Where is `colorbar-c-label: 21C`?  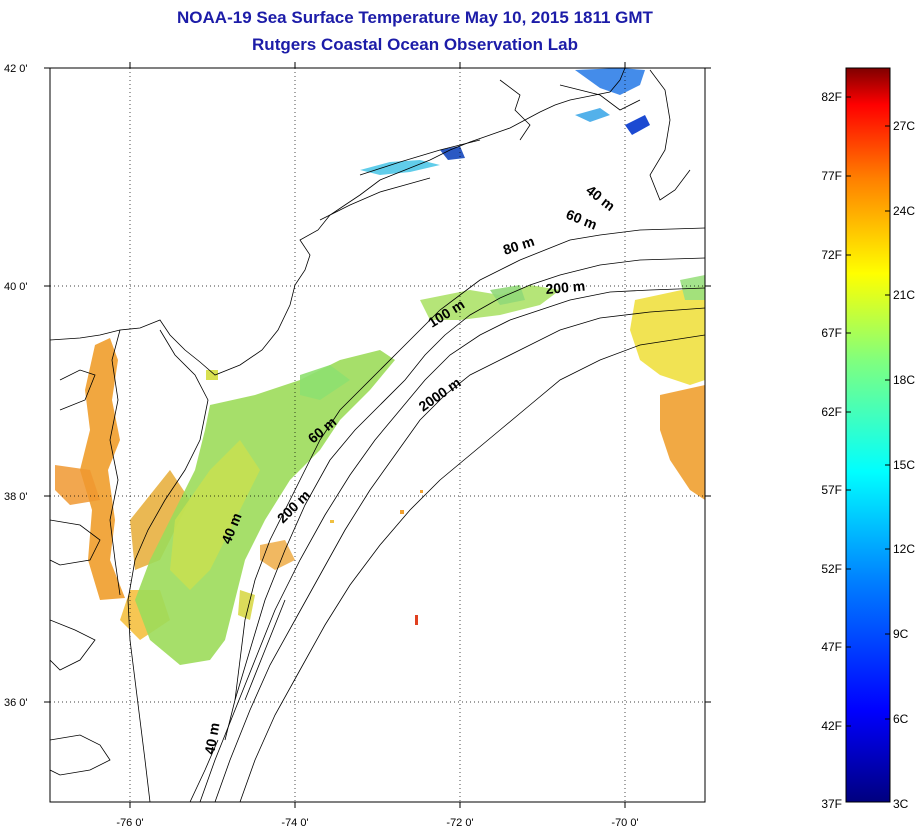
colorbar-c-label: 21C is located at coordinates (904, 295).